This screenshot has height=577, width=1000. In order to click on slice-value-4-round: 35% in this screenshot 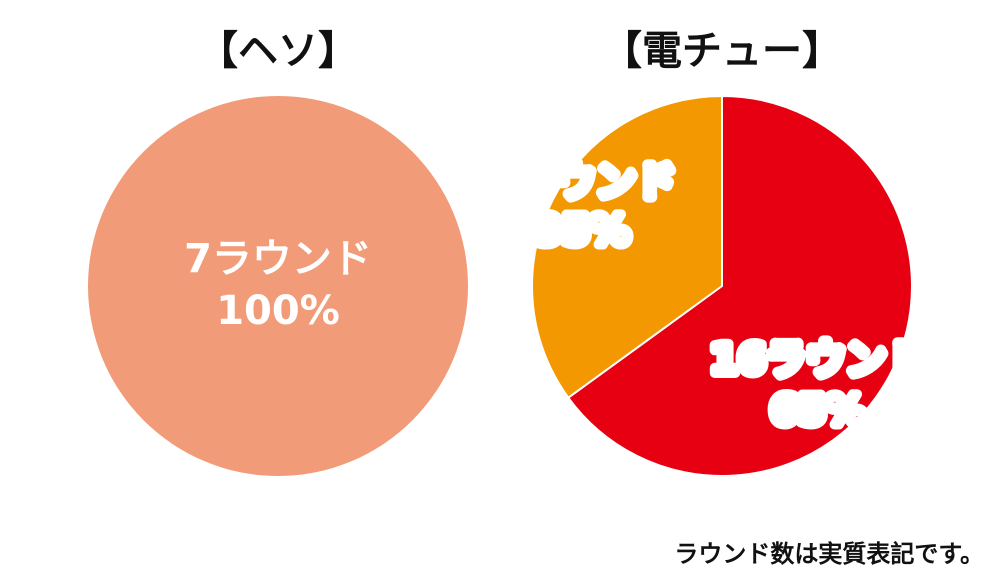, I will do `click(582, 231)`.